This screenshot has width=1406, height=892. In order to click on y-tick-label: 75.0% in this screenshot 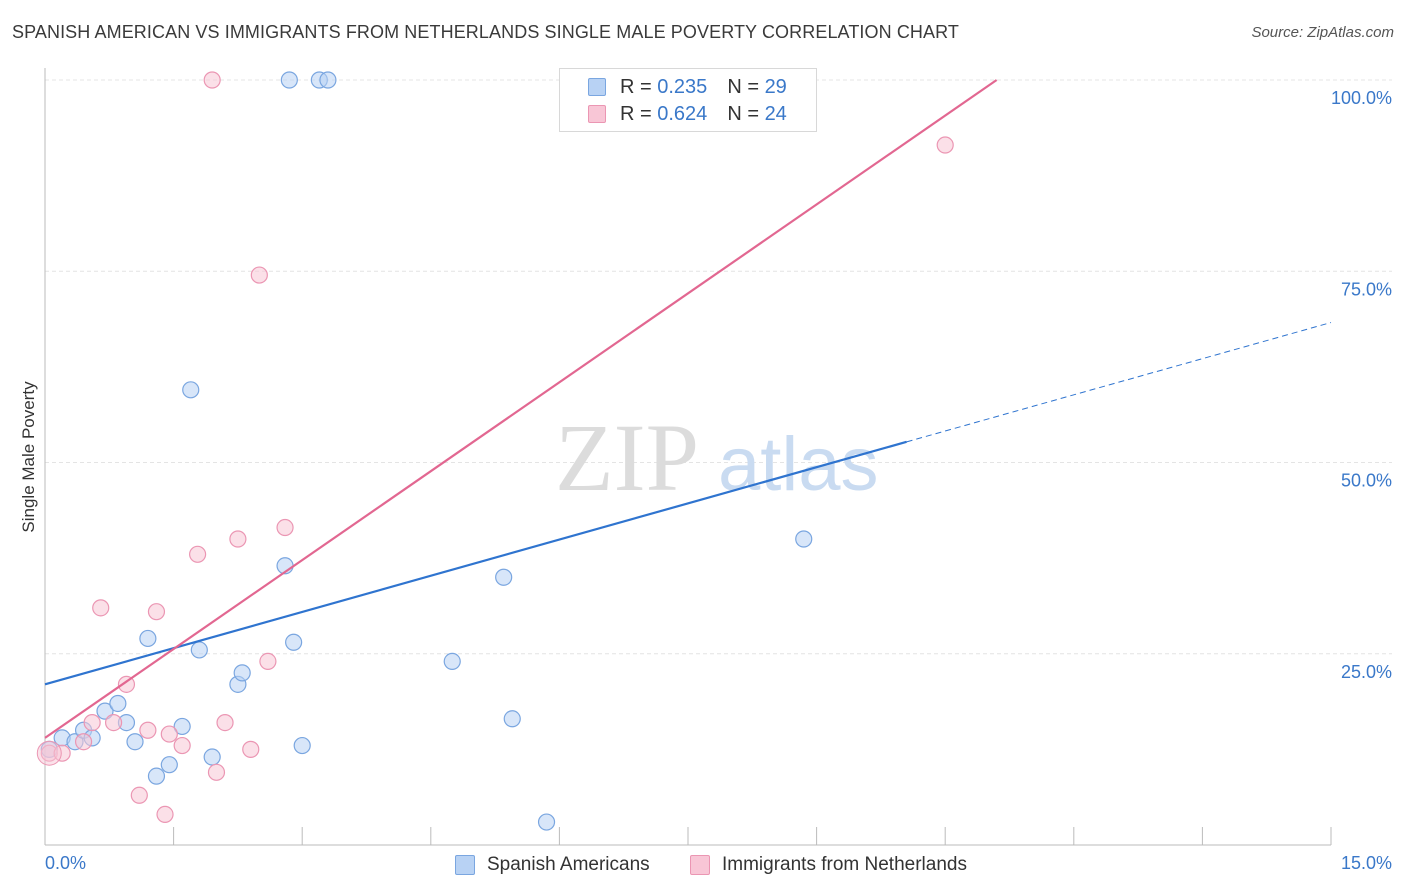, I will do `click(1366, 289)`.